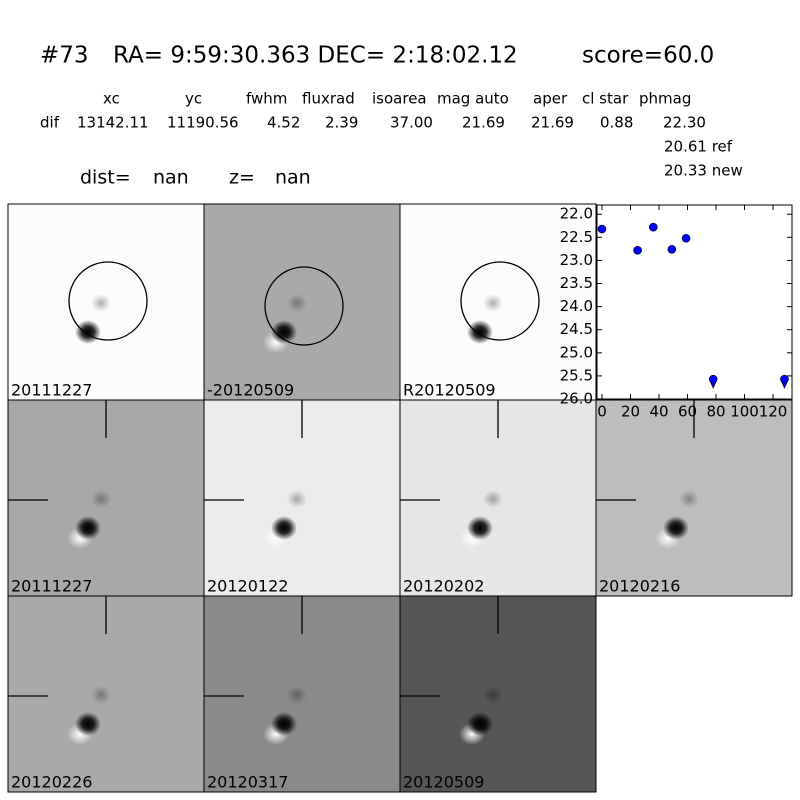 Image resolution: width=800 pixels, height=800 pixels. Describe the element at coordinates (616, 123) in the screenshot. I see `table-cell: 0.88` at that location.